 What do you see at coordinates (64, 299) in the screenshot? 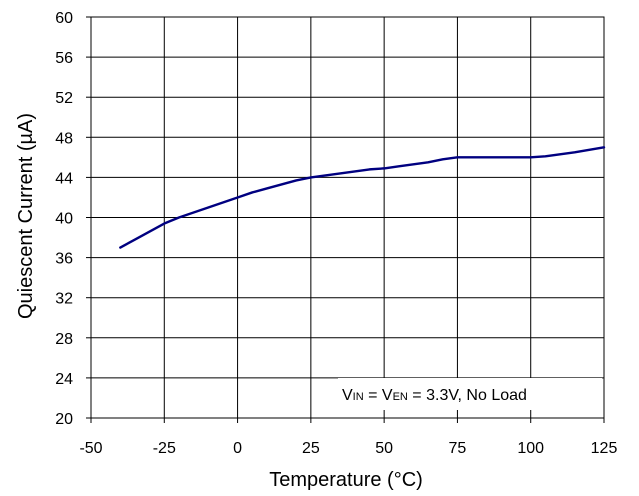
I see `y-tick-label: 32` at bounding box center [64, 299].